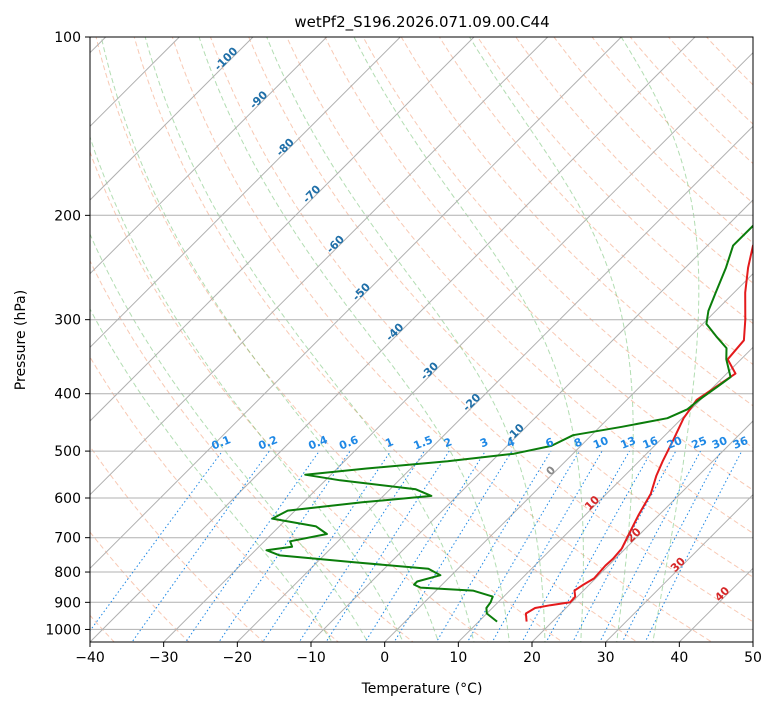  I want to click on isotherm-label: -50, so click(361, 291).